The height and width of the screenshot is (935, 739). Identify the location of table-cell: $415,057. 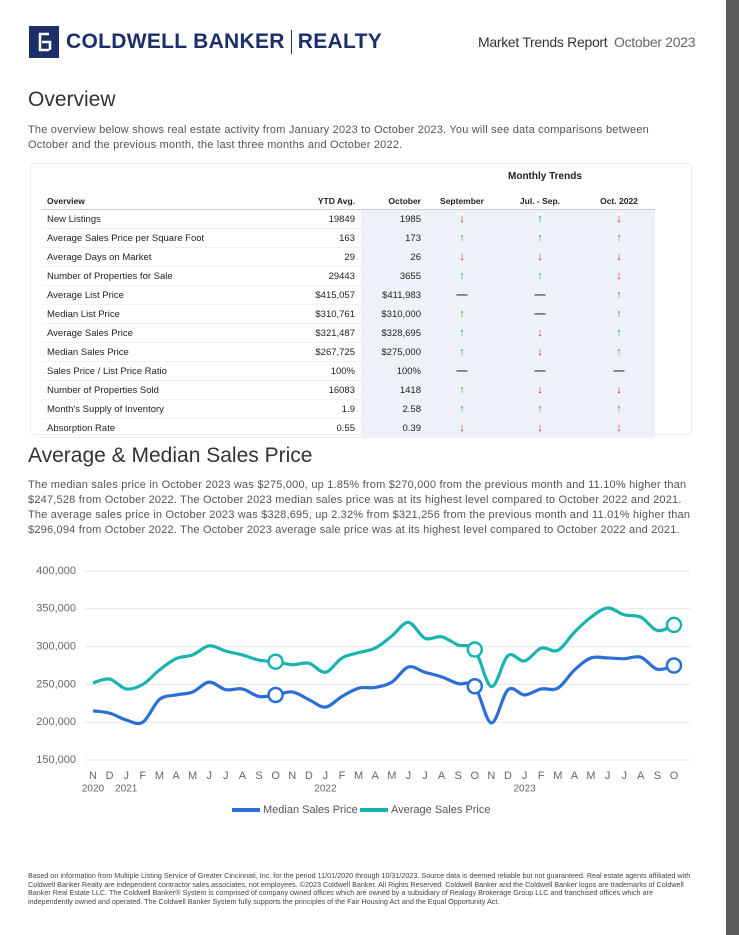
(331, 295).